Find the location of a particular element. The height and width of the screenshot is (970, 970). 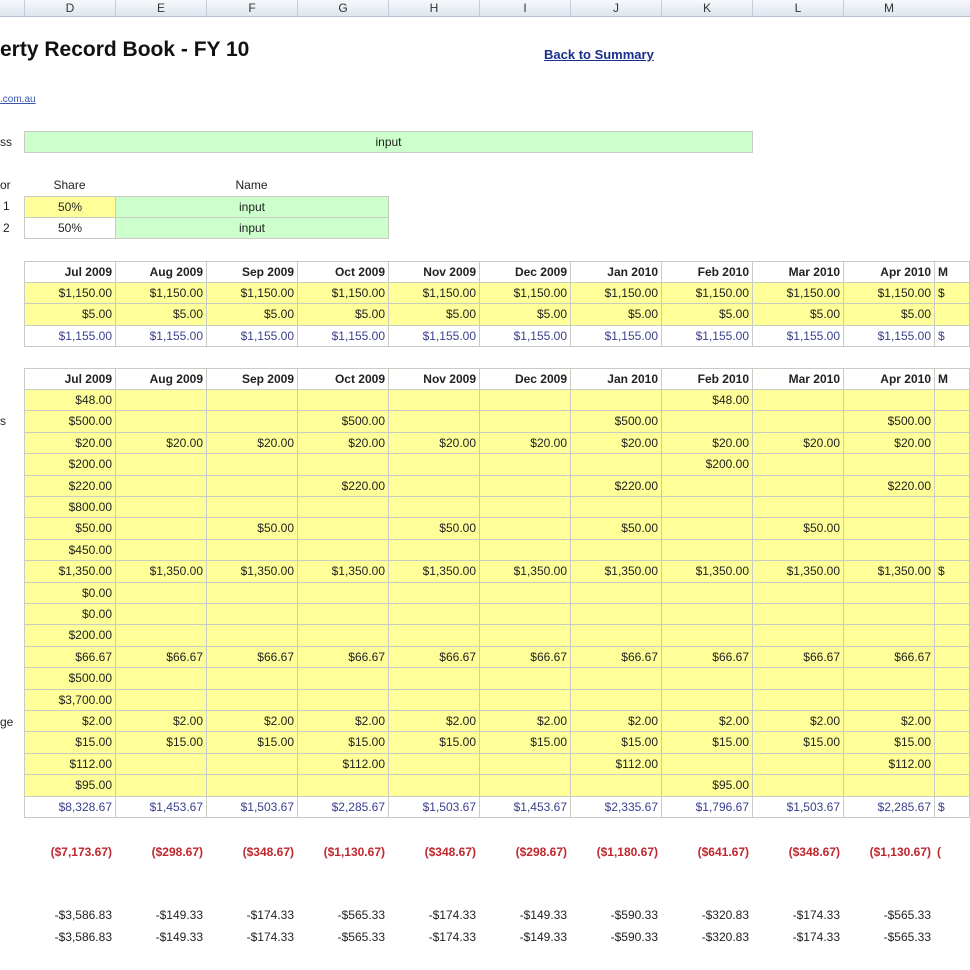

expense-cell: $450.00 is located at coordinates (70, 550).